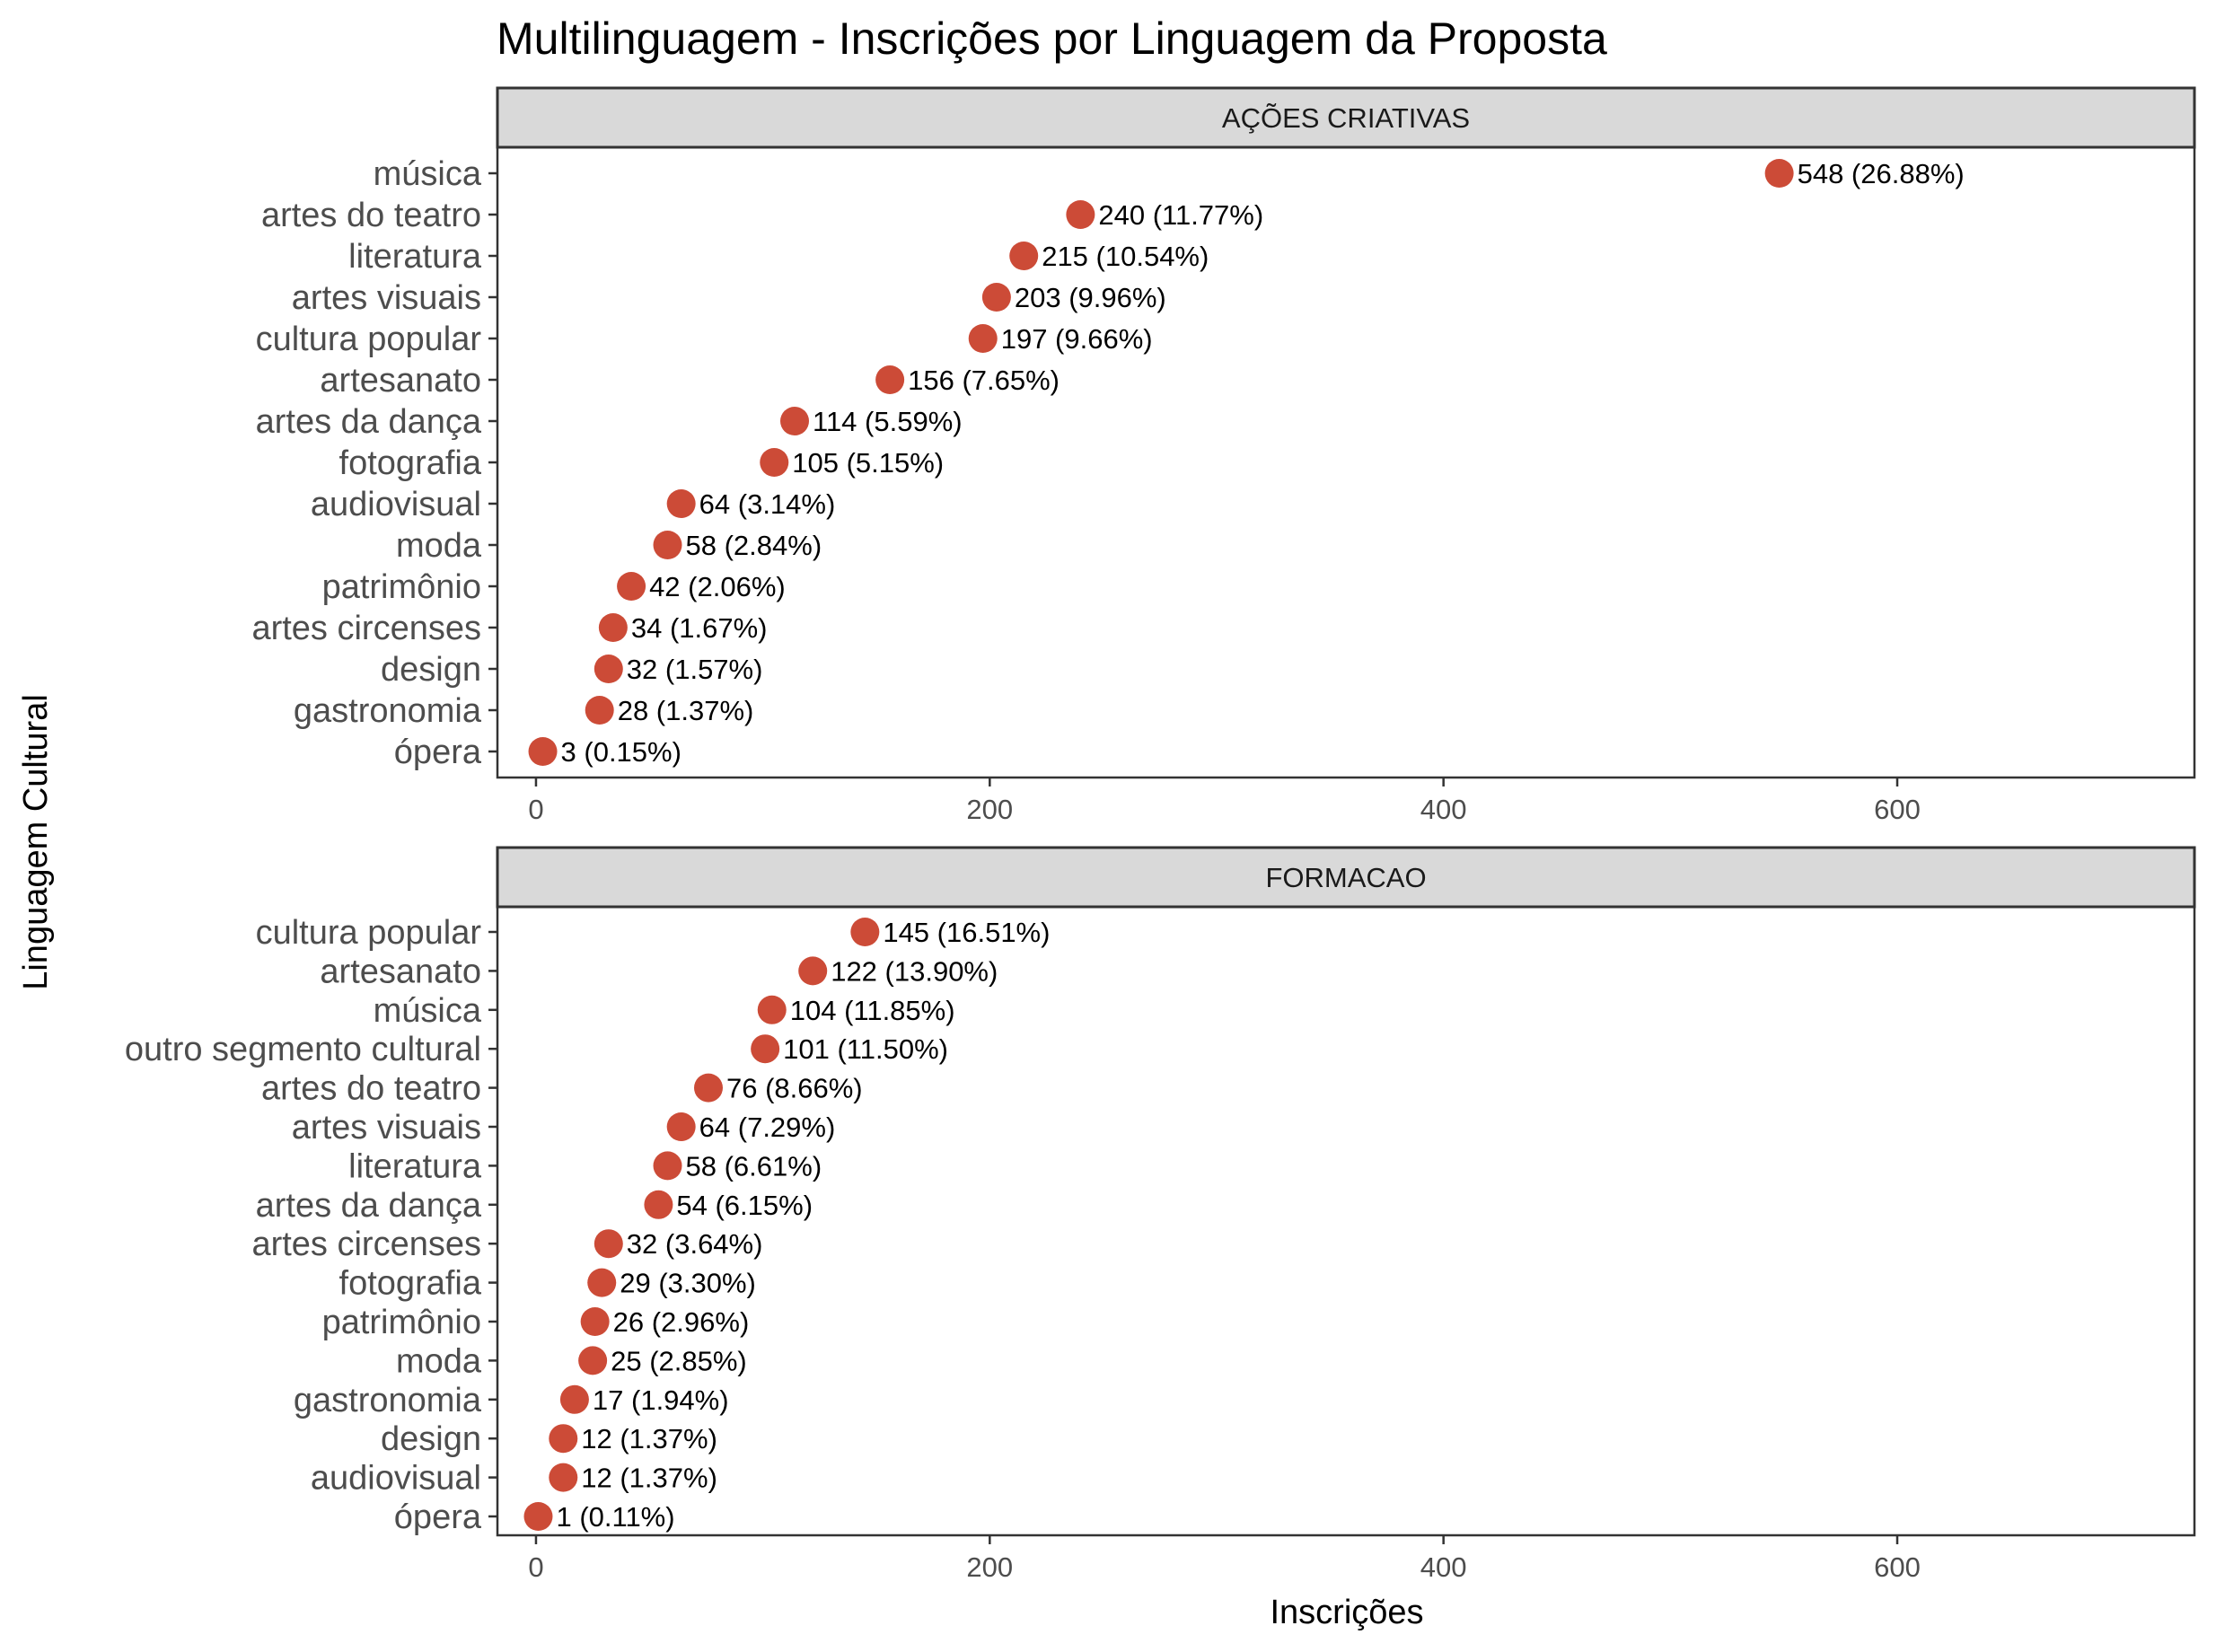 This screenshot has height=1652, width=2216. What do you see at coordinates (681, 1322) in the screenshot?
I see `data-label: 26 (2.96%)` at bounding box center [681, 1322].